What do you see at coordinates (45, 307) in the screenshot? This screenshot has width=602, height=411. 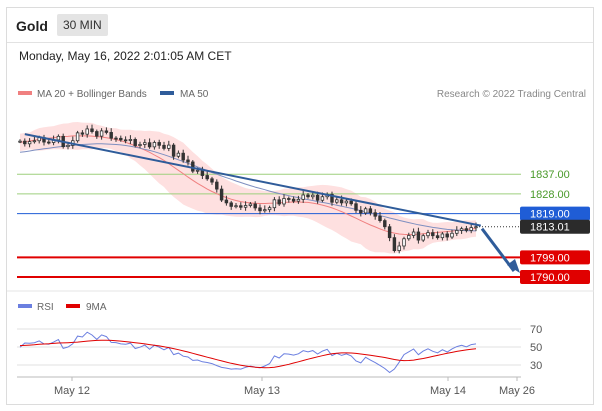 I see `rsi-legend-label: RSI` at bounding box center [45, 307].